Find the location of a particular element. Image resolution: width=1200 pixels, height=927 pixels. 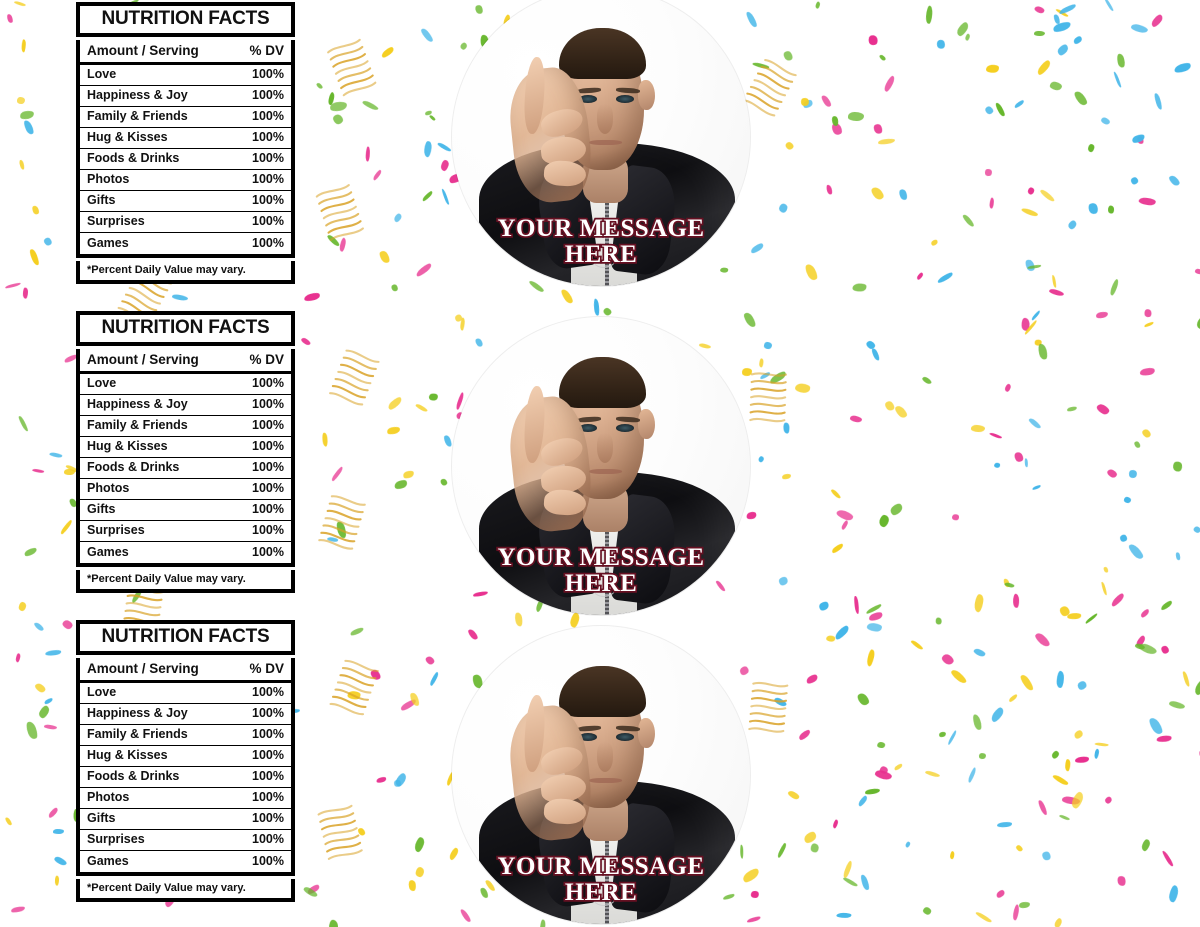

nutrition-row: Photos 100% is located at coordinates (185, 180).